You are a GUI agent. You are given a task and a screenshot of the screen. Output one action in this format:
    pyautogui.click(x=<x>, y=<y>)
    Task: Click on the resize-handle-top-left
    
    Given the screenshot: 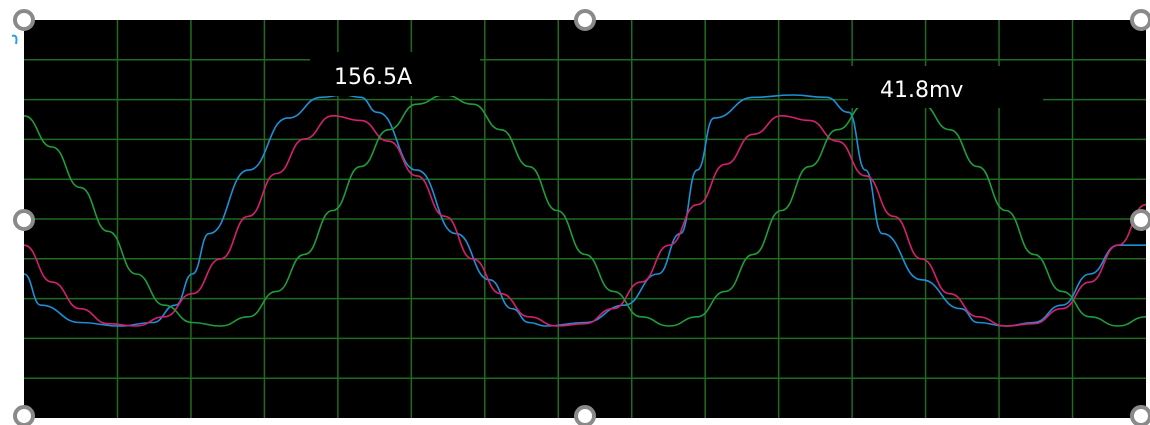 What is the action you would take?
    pyautogui.click(x=24, y=20)
    